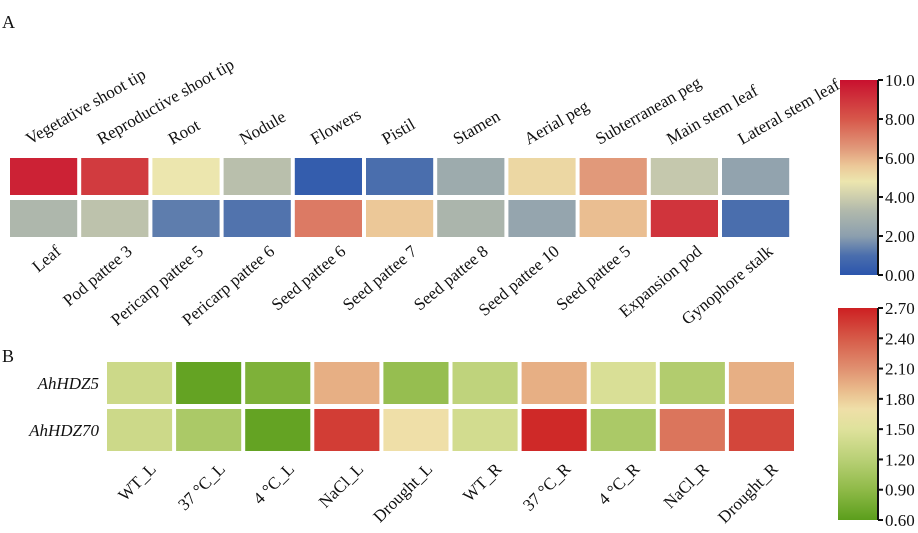 Image resolution: width=918 pixels, height=533 pixels. Describe the element at coordinates (68, 383) in the screenshot. I see `row-label: AhHDZ5` at that location.